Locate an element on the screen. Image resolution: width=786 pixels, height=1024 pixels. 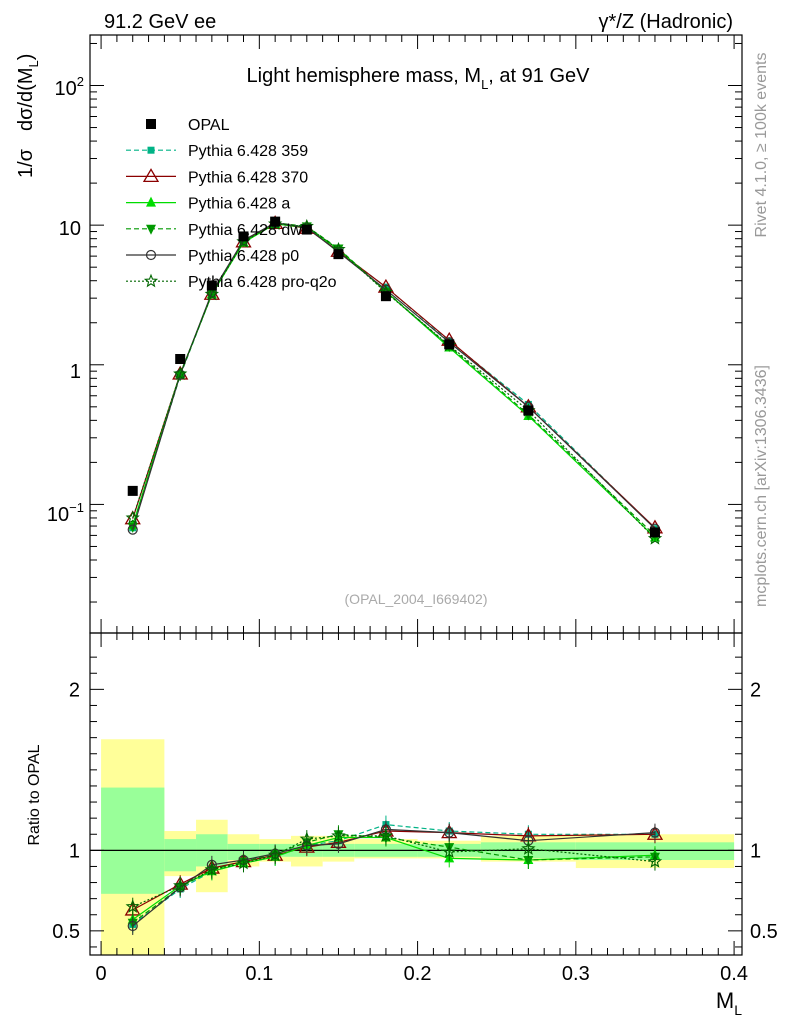
ratio-ytick-label-left: 2 is located at coordinates (74, 690).